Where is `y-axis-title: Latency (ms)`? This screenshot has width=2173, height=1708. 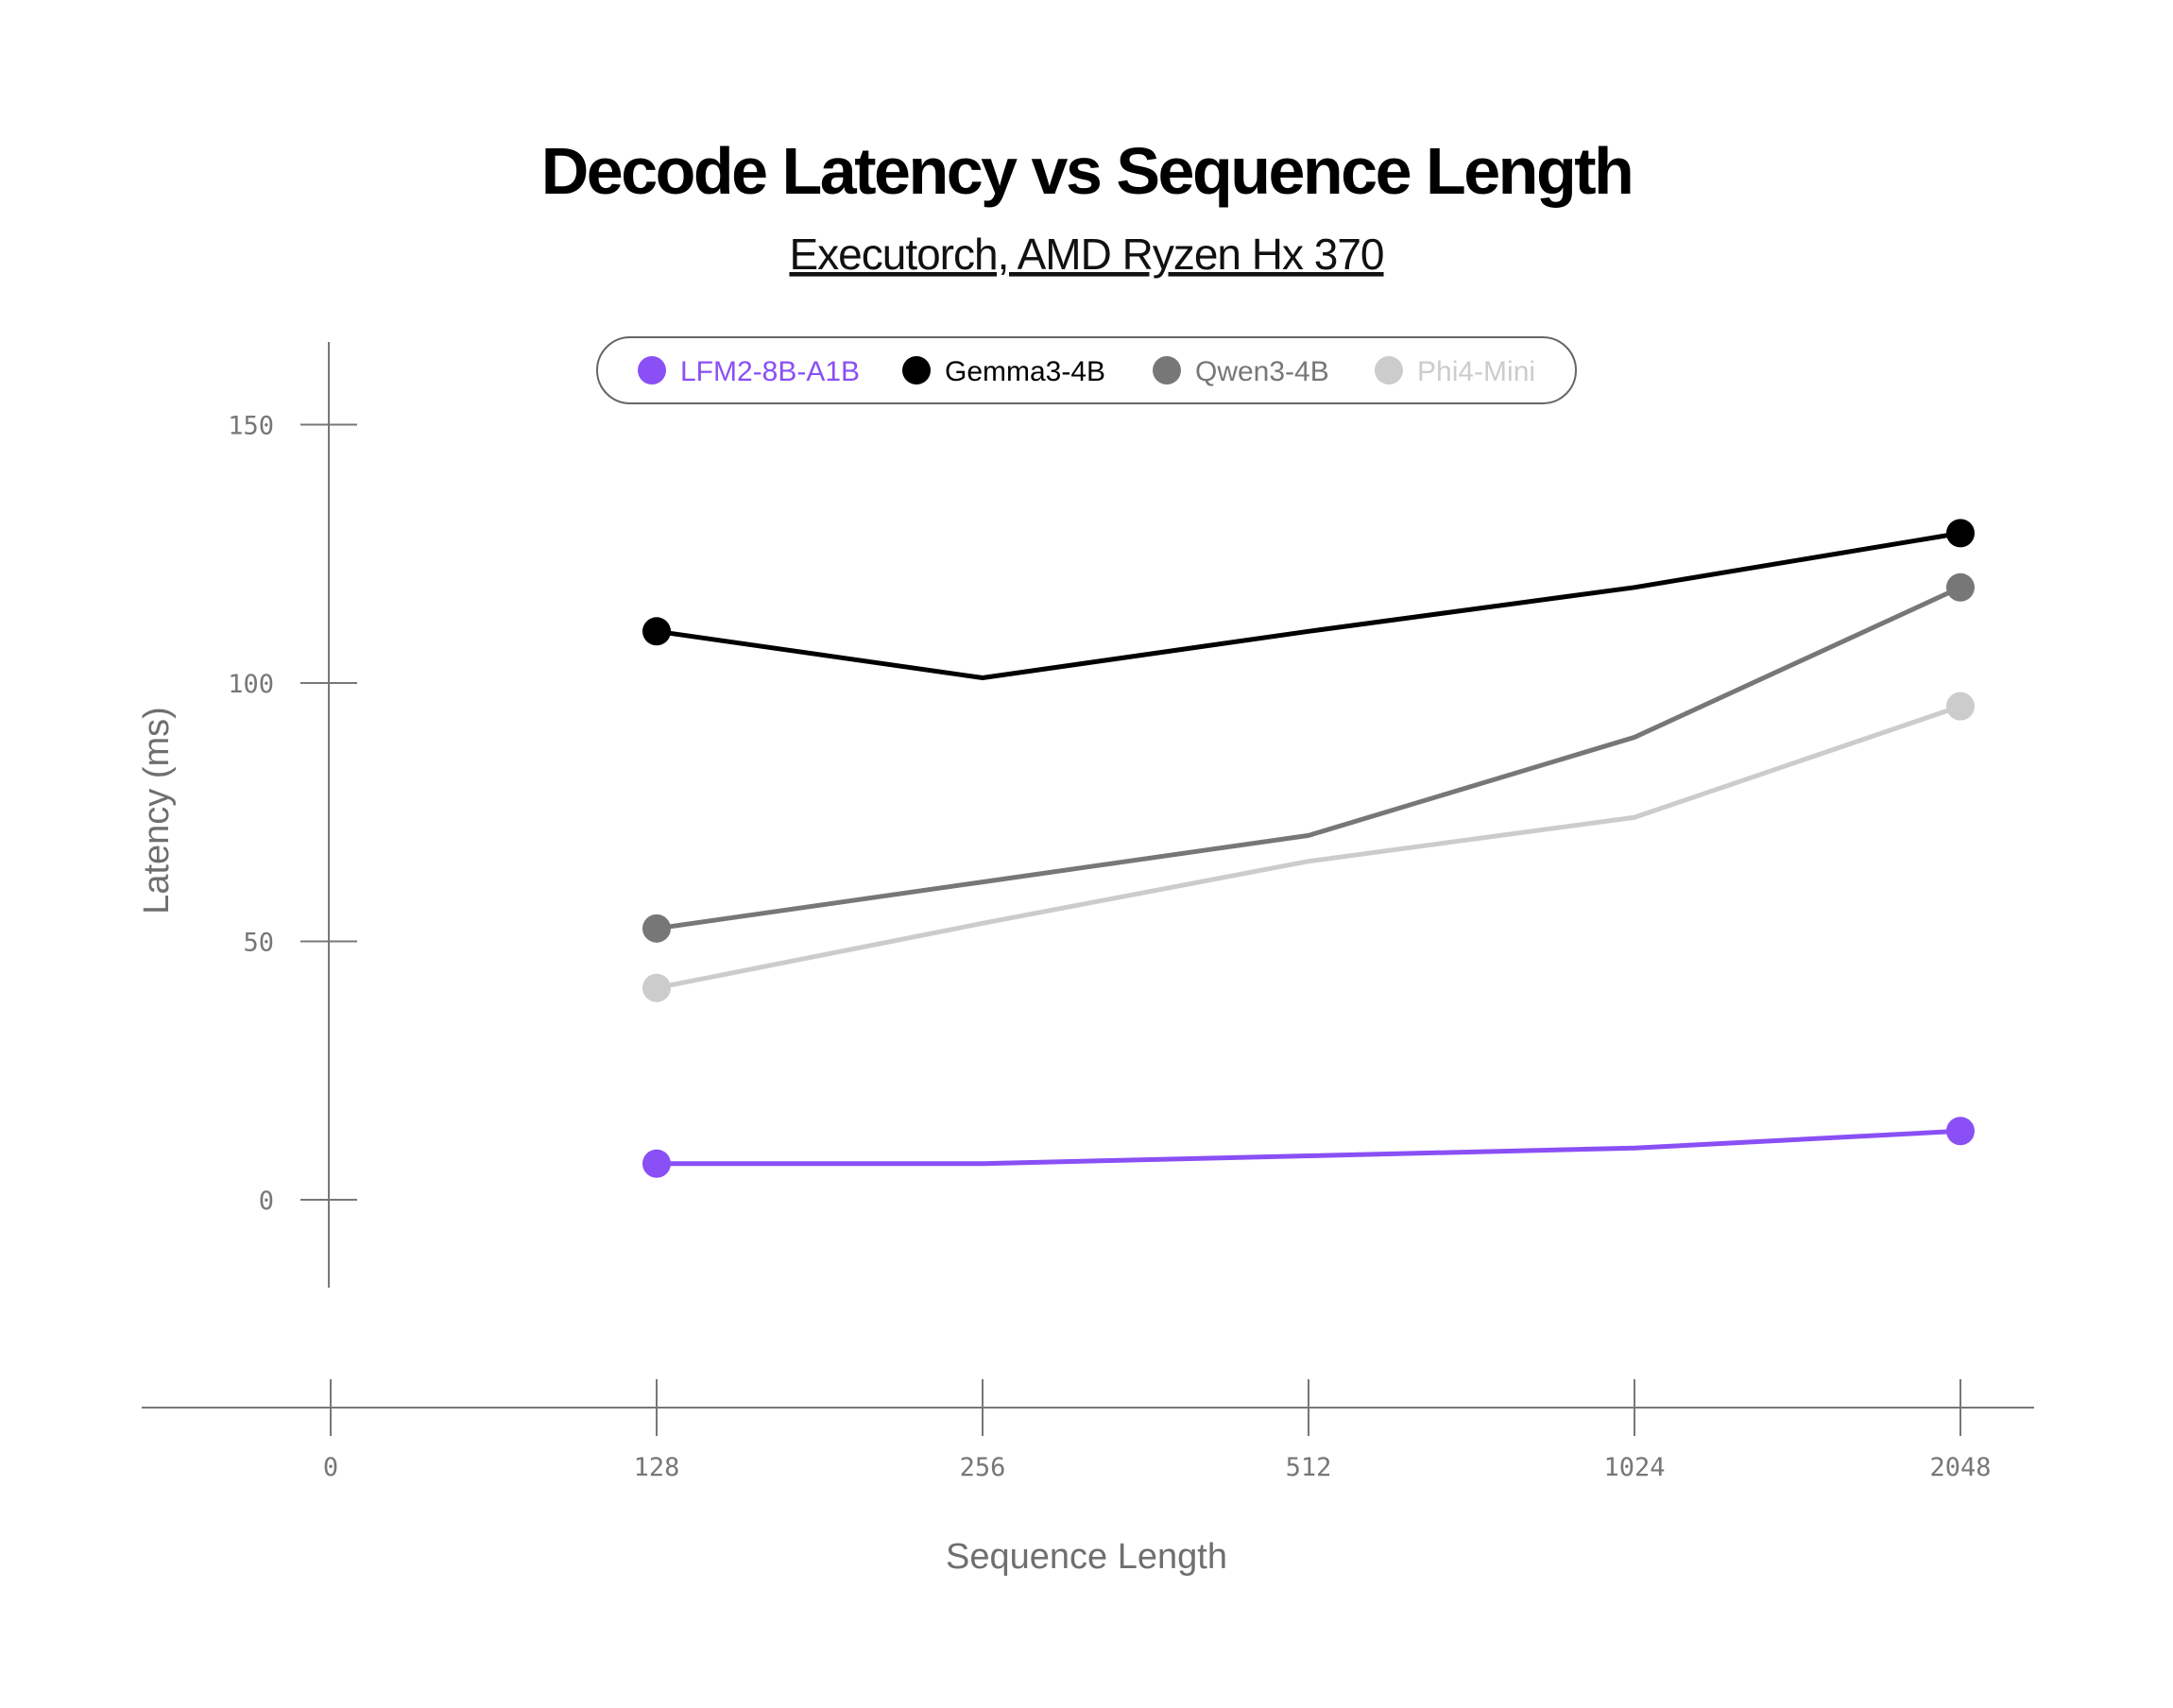
y-axis-title: Latency (ms) is located at coordinates (157, 810).